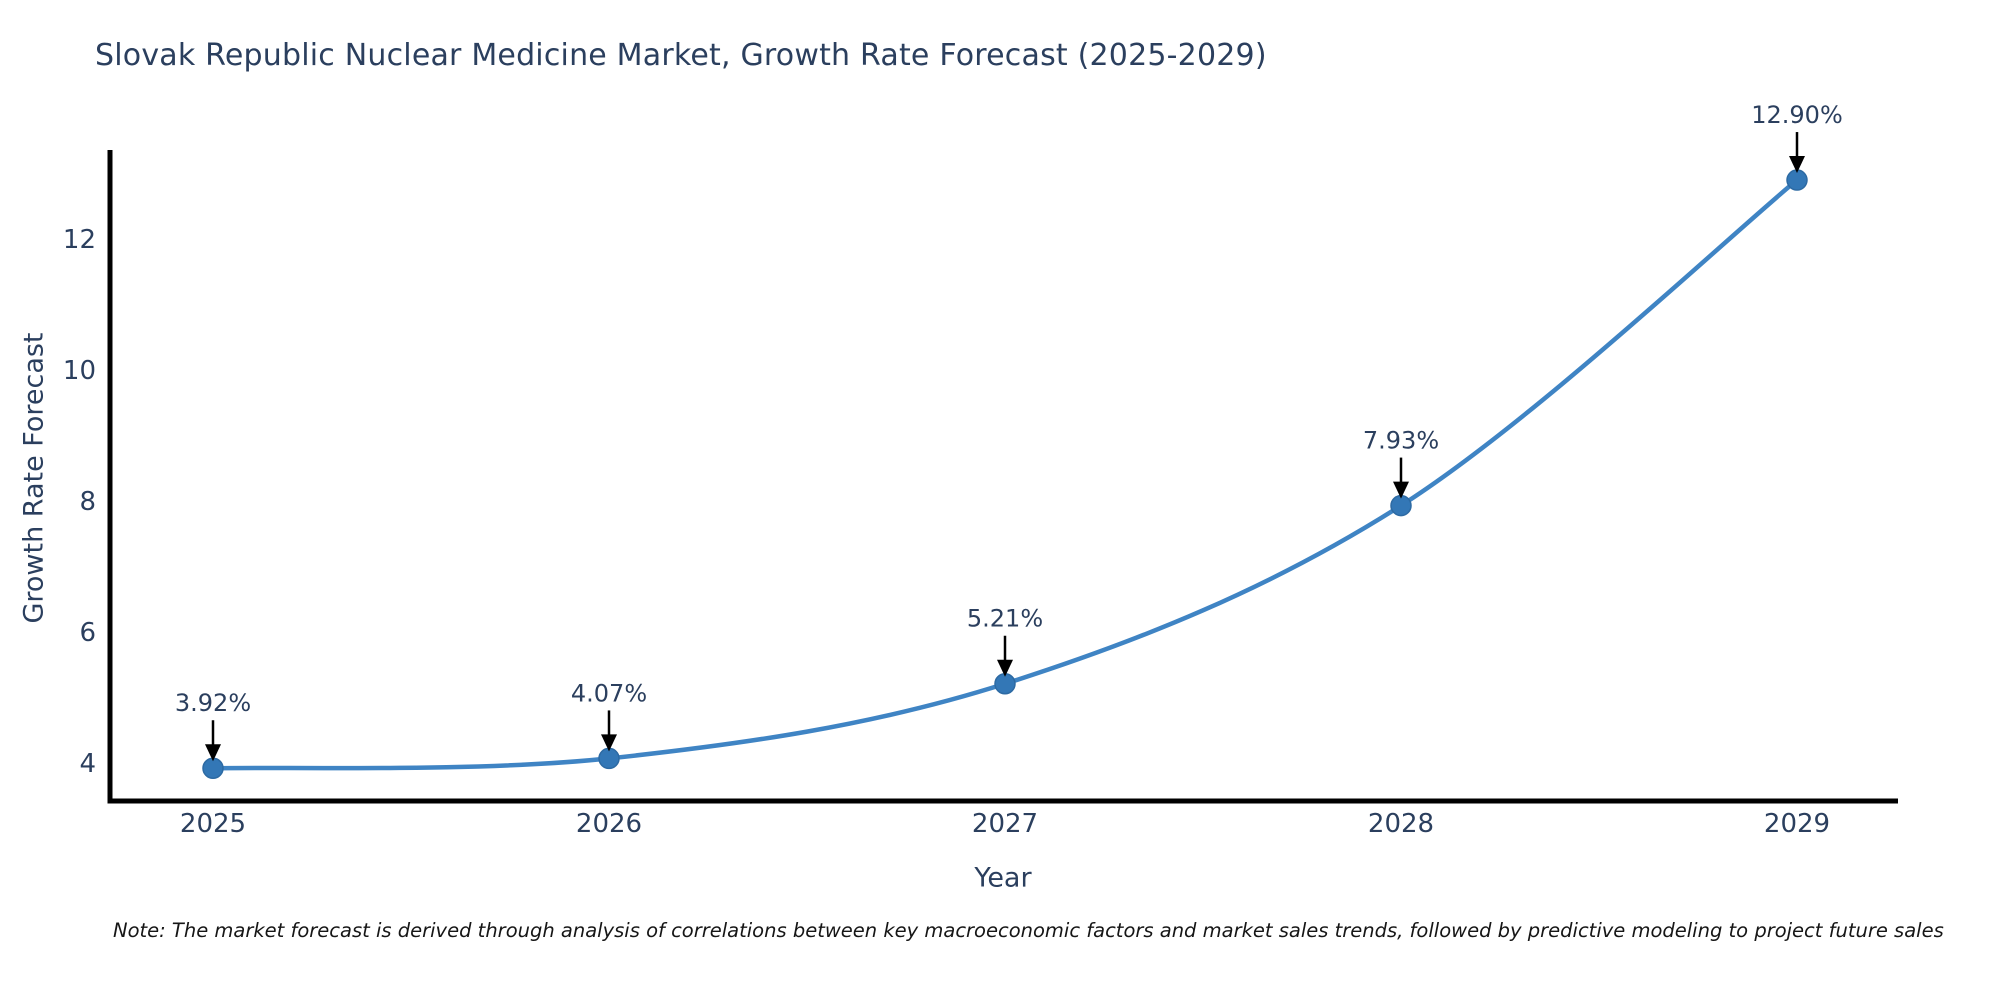  I want to click on annotation-label: 5.21%, so click(1005, 619).